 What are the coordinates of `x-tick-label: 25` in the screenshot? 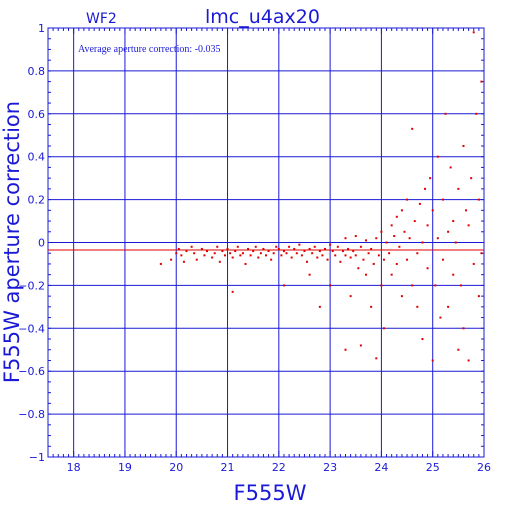 It's located at (433, 467).